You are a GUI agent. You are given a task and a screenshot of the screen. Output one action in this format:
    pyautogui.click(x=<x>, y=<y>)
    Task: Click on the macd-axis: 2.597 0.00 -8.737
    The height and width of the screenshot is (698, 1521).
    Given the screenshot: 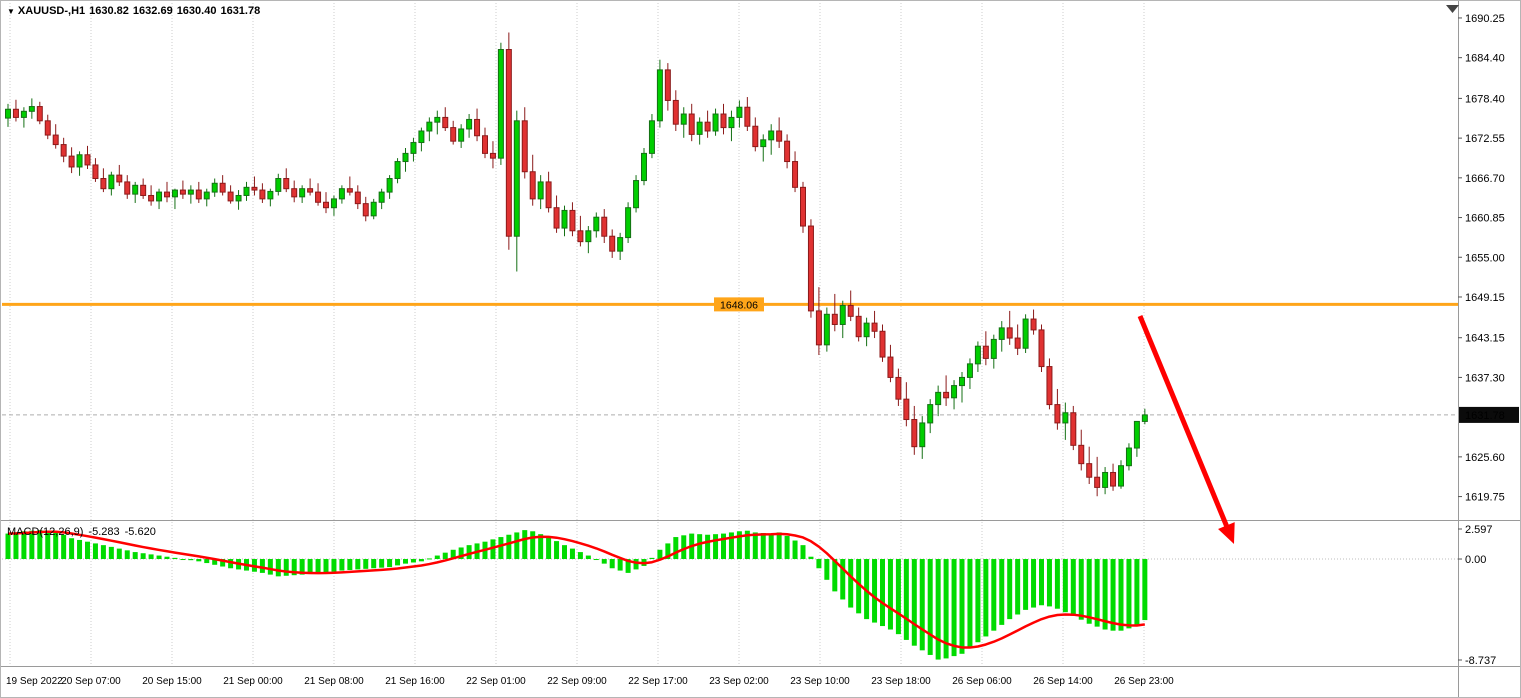 What is the action you would take?
    pyautogui.click(x=1477, y=595)
    